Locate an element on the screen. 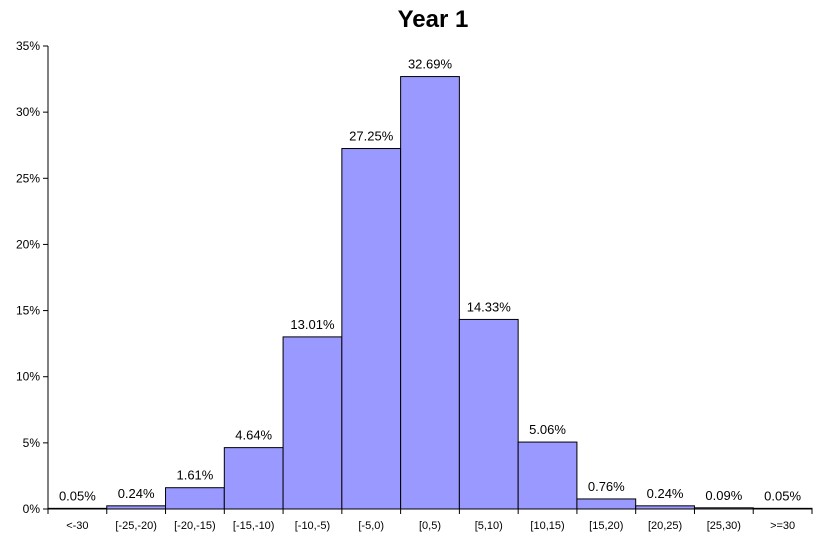 This screenshot has height=538, width=813. data-label-10: 0.24% is located at coordinates (665, 493).